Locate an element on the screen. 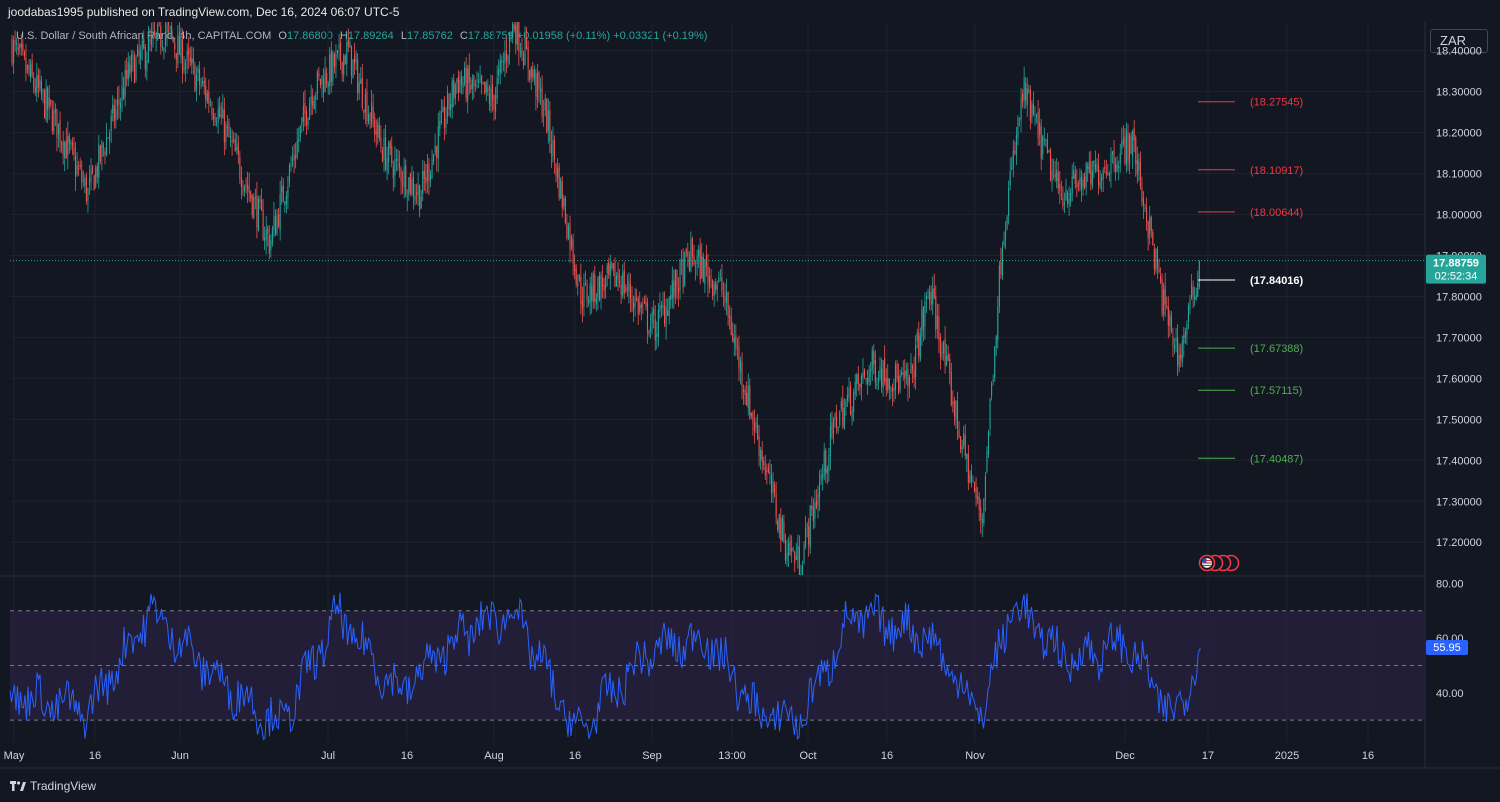 The image size is (1500, 802). price-tick-label: 17.60000 is located at coordinates (1459, 379).